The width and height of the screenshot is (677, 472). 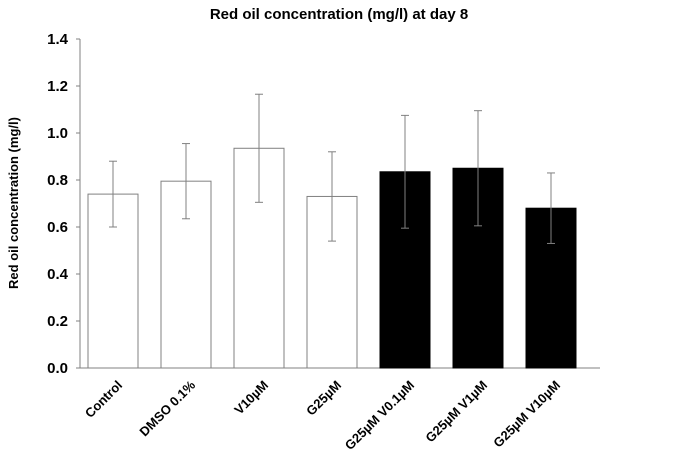 I want to click on y-tick-label: 0.4, so click(x=58, y=274).